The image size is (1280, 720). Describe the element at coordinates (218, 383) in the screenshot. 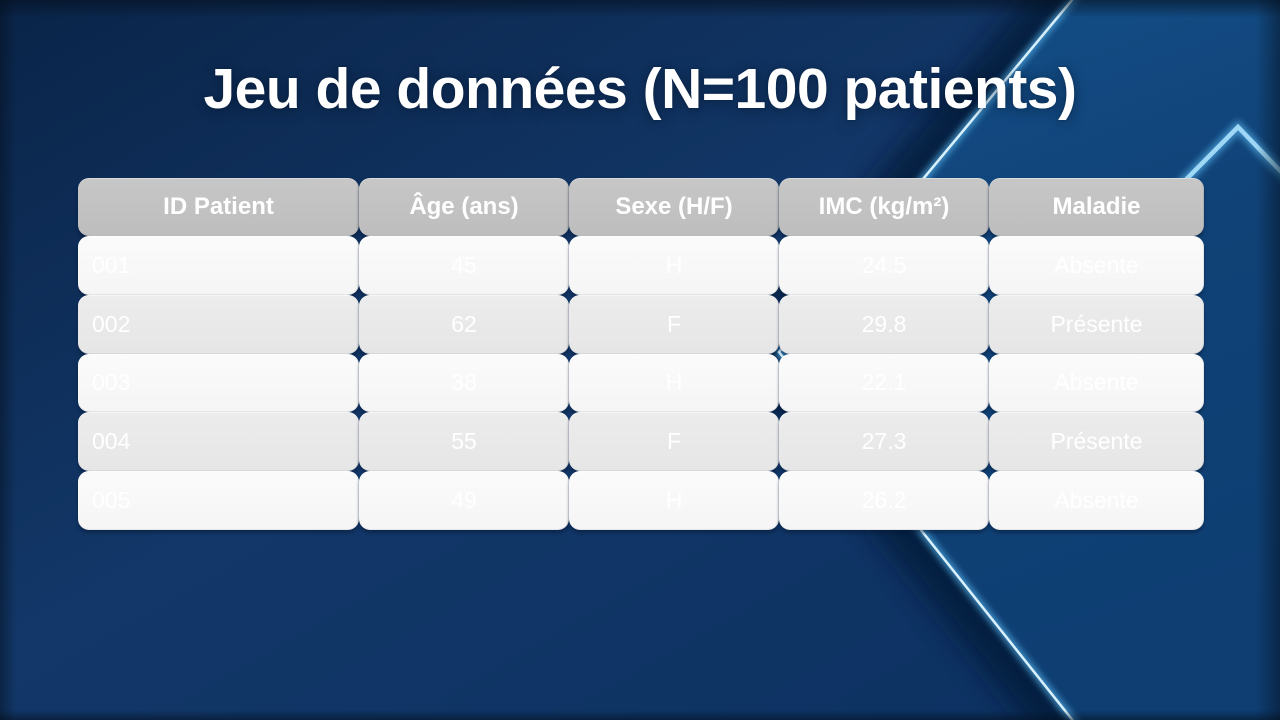

I see `table-cell: 003` at that location.